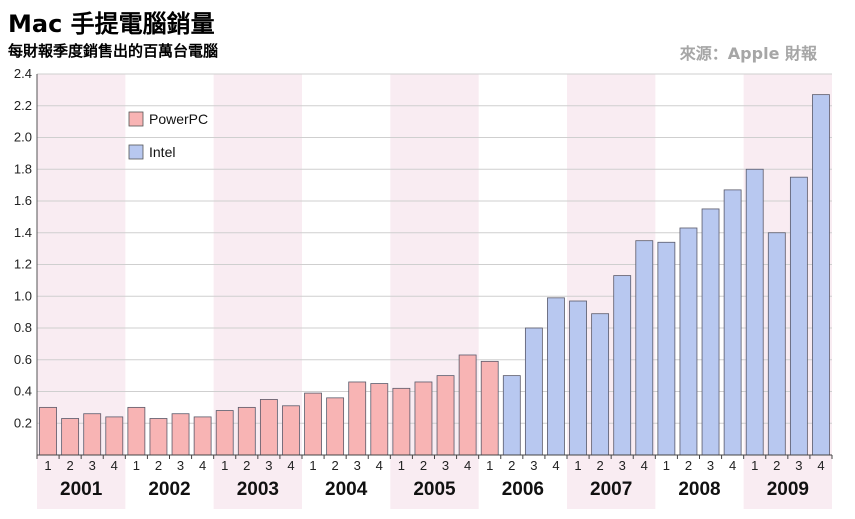  What do you see at coordinates (258, 489) in the screenshot?
I see `year-label: 2003` at bounding box center [258, 489].